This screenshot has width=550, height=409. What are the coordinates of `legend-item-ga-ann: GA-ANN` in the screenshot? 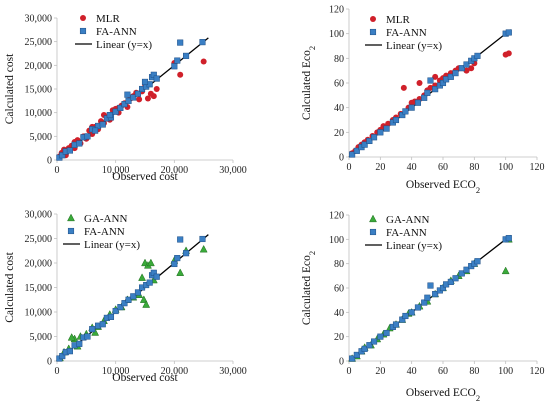 It's located at (97, 219).